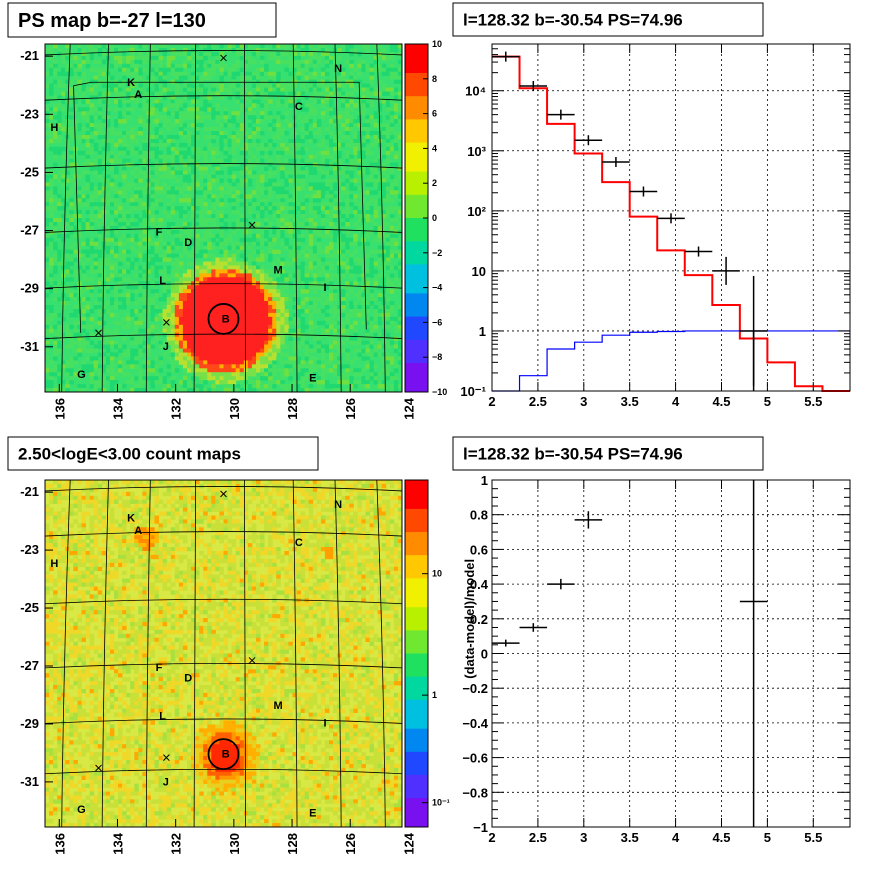 Image resolution: width=896 pixels, height=872 pixels. I want to click on chart-title-box: PS map b=-27 l=130, so click(142, 20).